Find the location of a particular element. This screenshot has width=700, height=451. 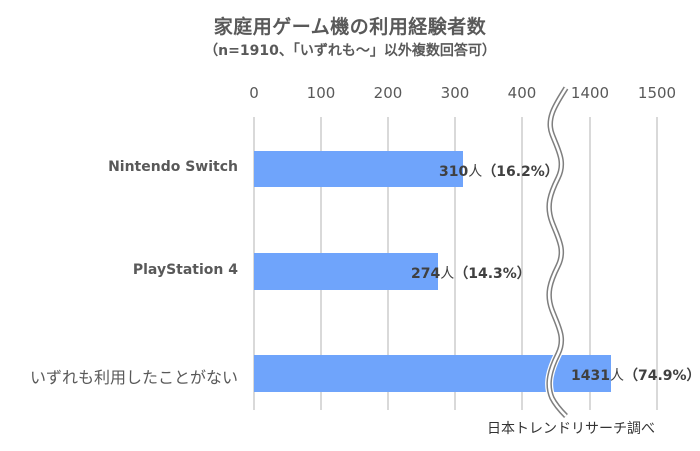

x-tick-100: 100 is located at coordinates (321, 93).